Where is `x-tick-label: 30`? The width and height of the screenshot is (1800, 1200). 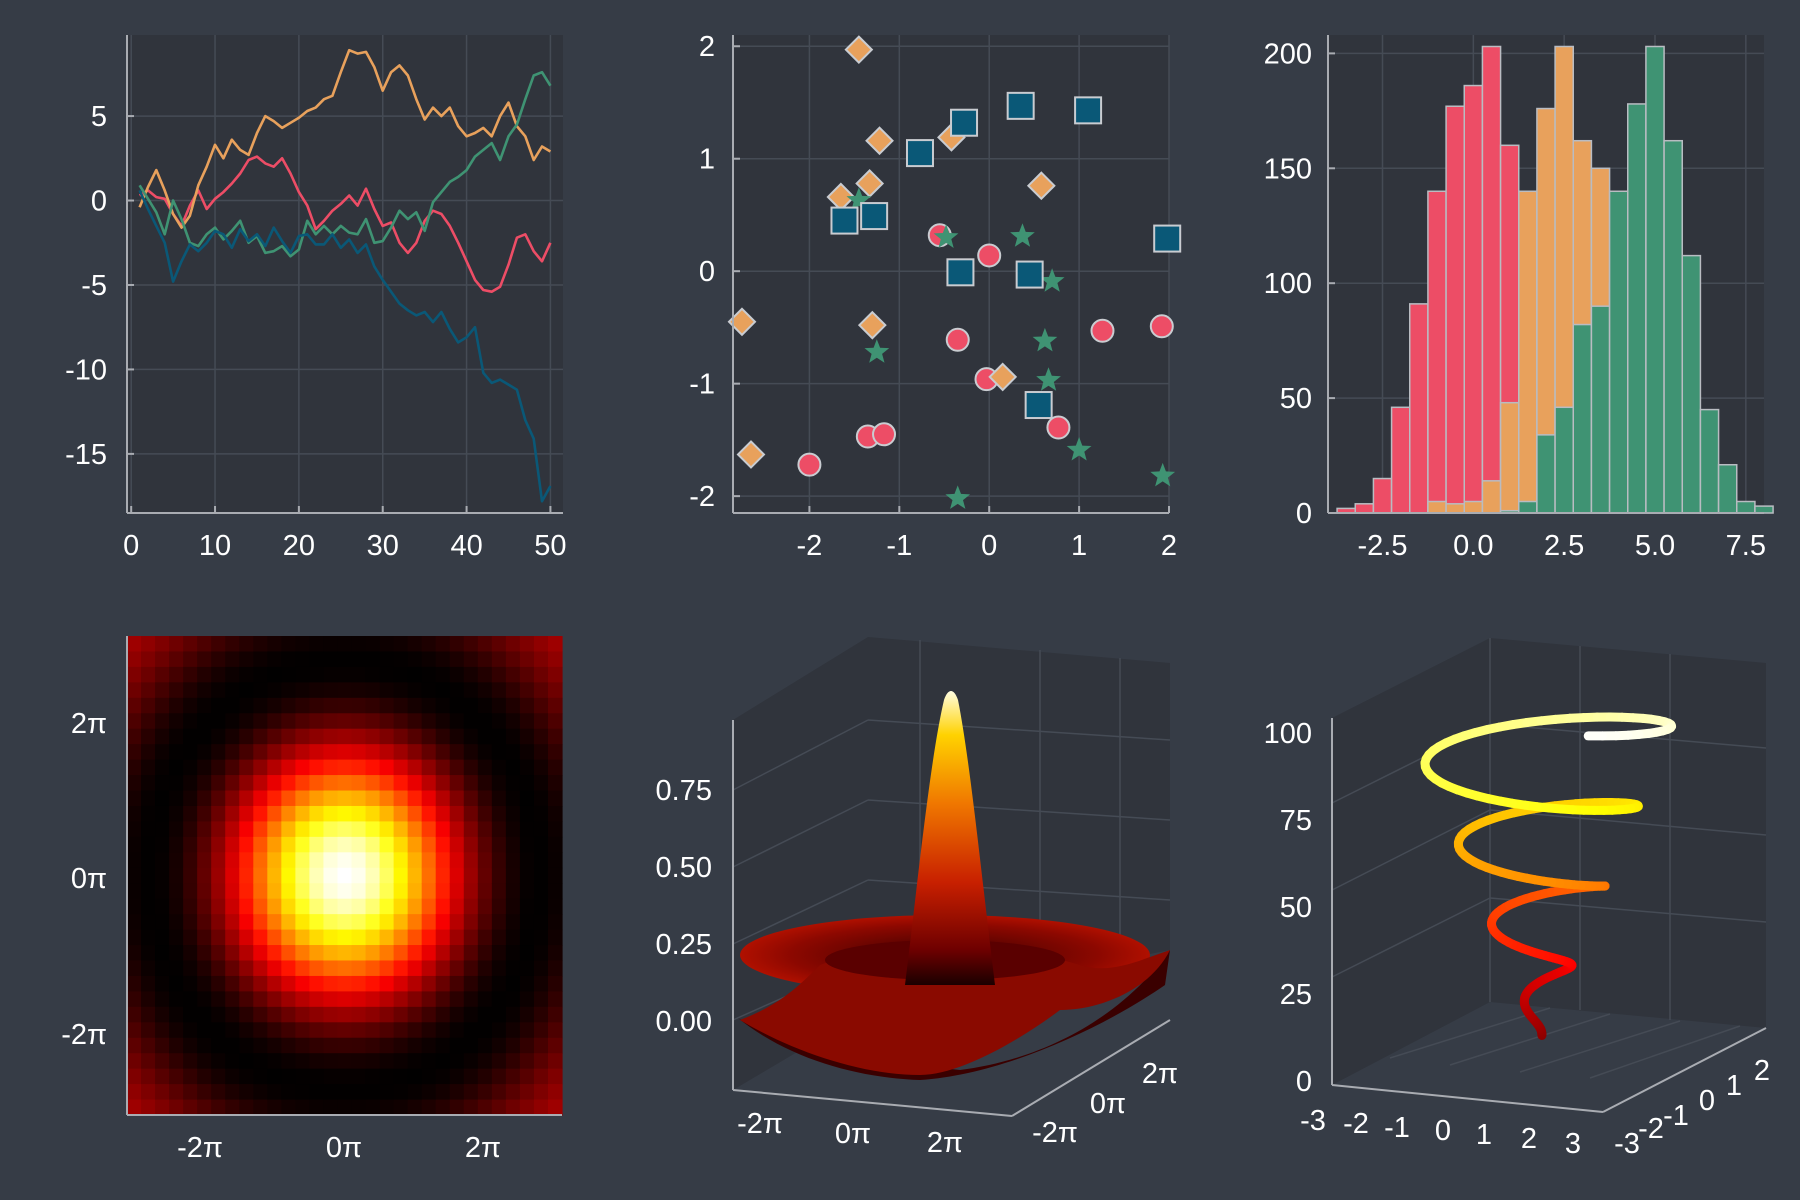
x-tick-label: 30 is located at coordinates (383, 546).